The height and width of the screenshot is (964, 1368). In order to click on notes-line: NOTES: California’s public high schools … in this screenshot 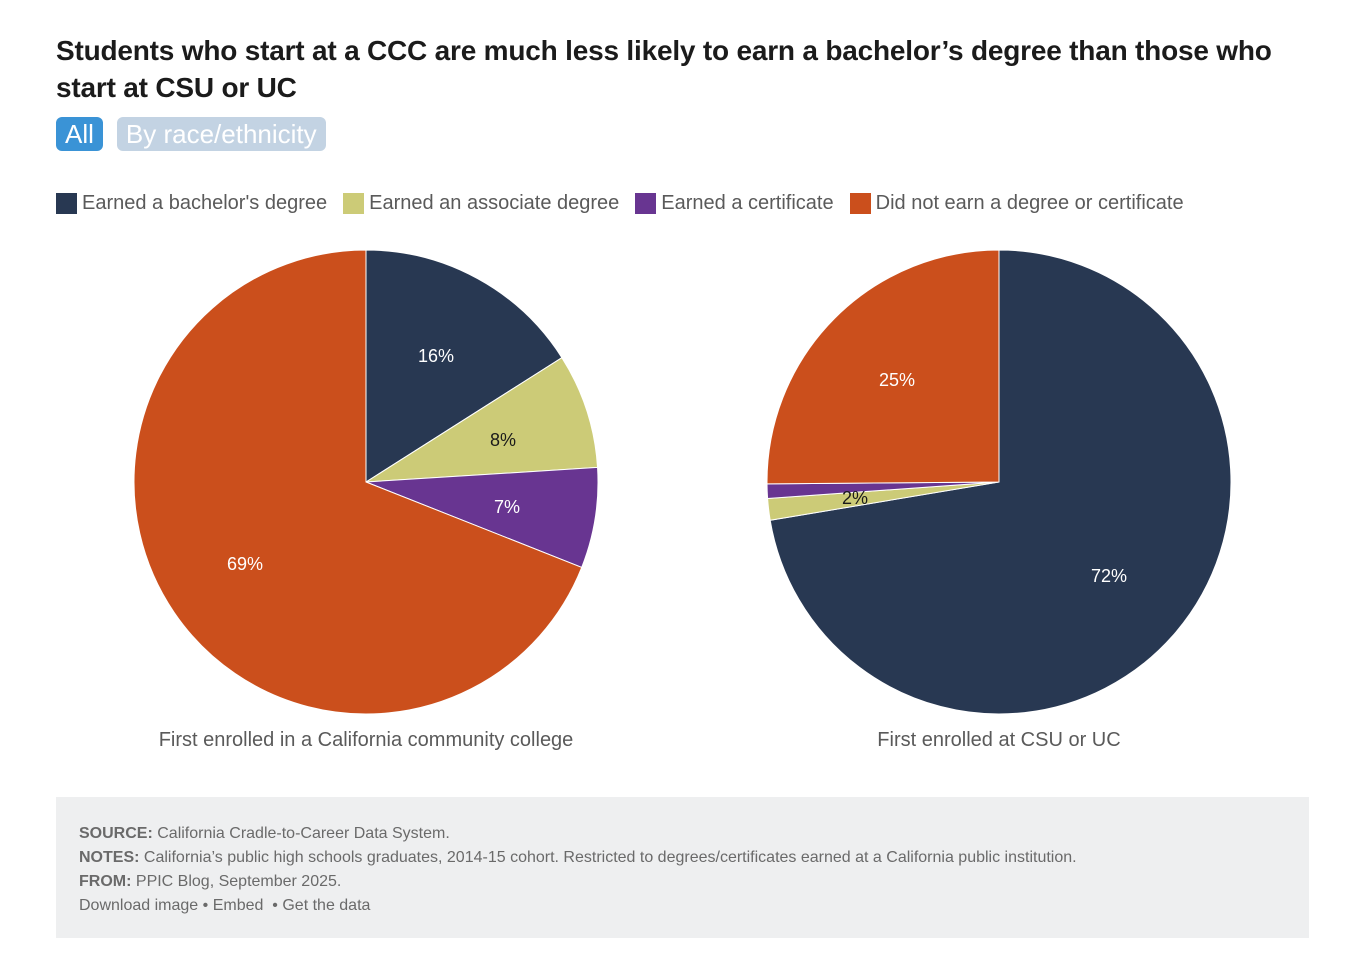, I will do `click(578, 857)`.